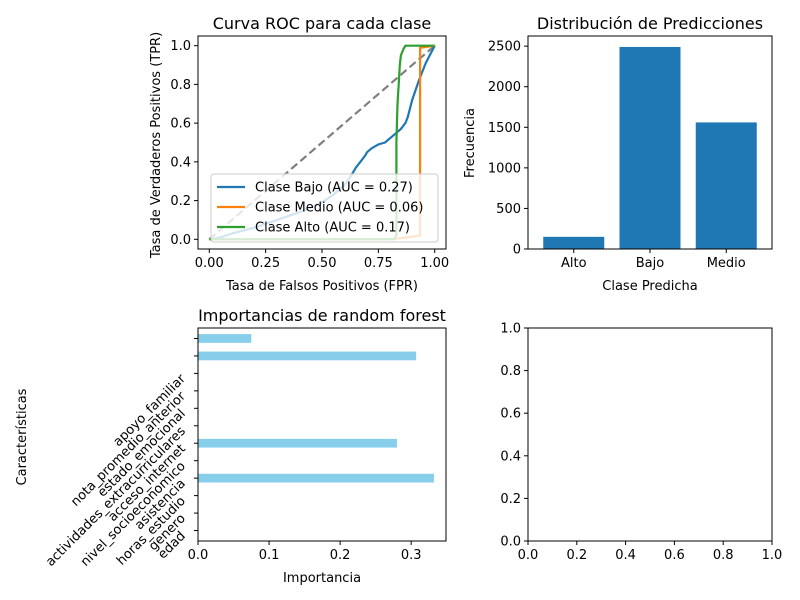  What do you see at coordinates (322, 263) in the screenshot?
I see `roc-xtick-label: 0.50` at bounding box center [322, 263].